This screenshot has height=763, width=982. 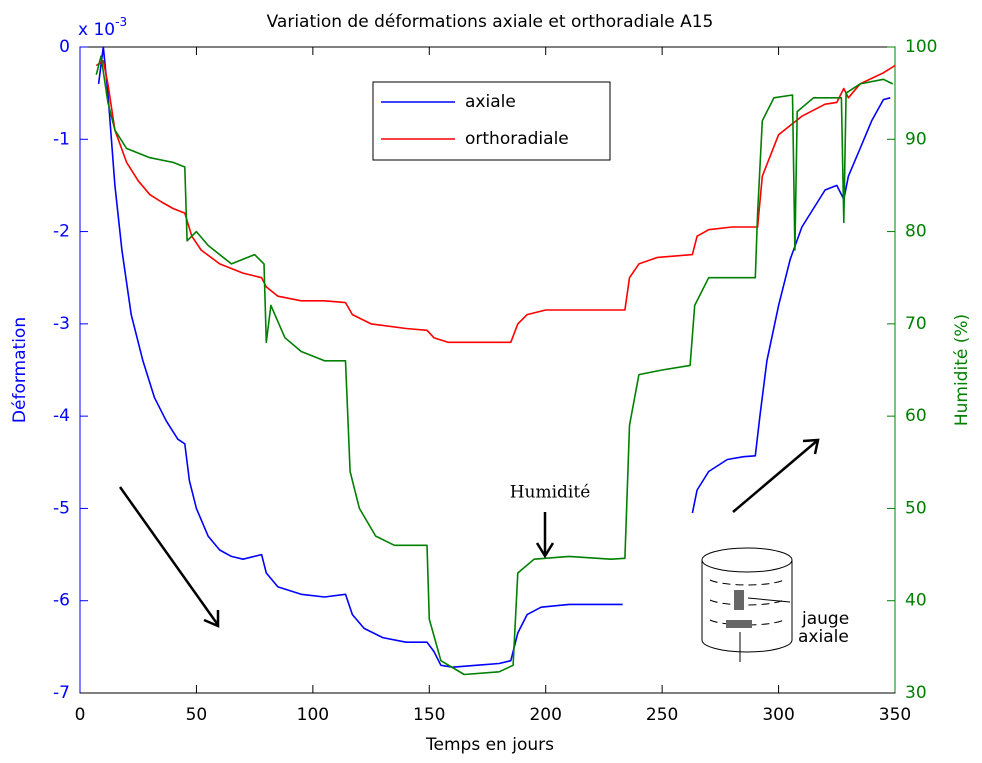 What do you see at coordinates (429, 715) in the screenshot?
I see `x-tick-label: 150` at bounding box center [429, 715].